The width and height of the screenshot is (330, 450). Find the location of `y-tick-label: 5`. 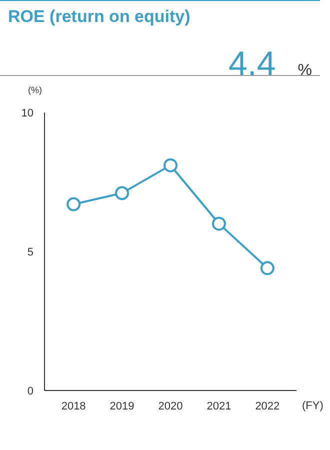

y-tick-label: 5 is located at coordinates (30, 252).